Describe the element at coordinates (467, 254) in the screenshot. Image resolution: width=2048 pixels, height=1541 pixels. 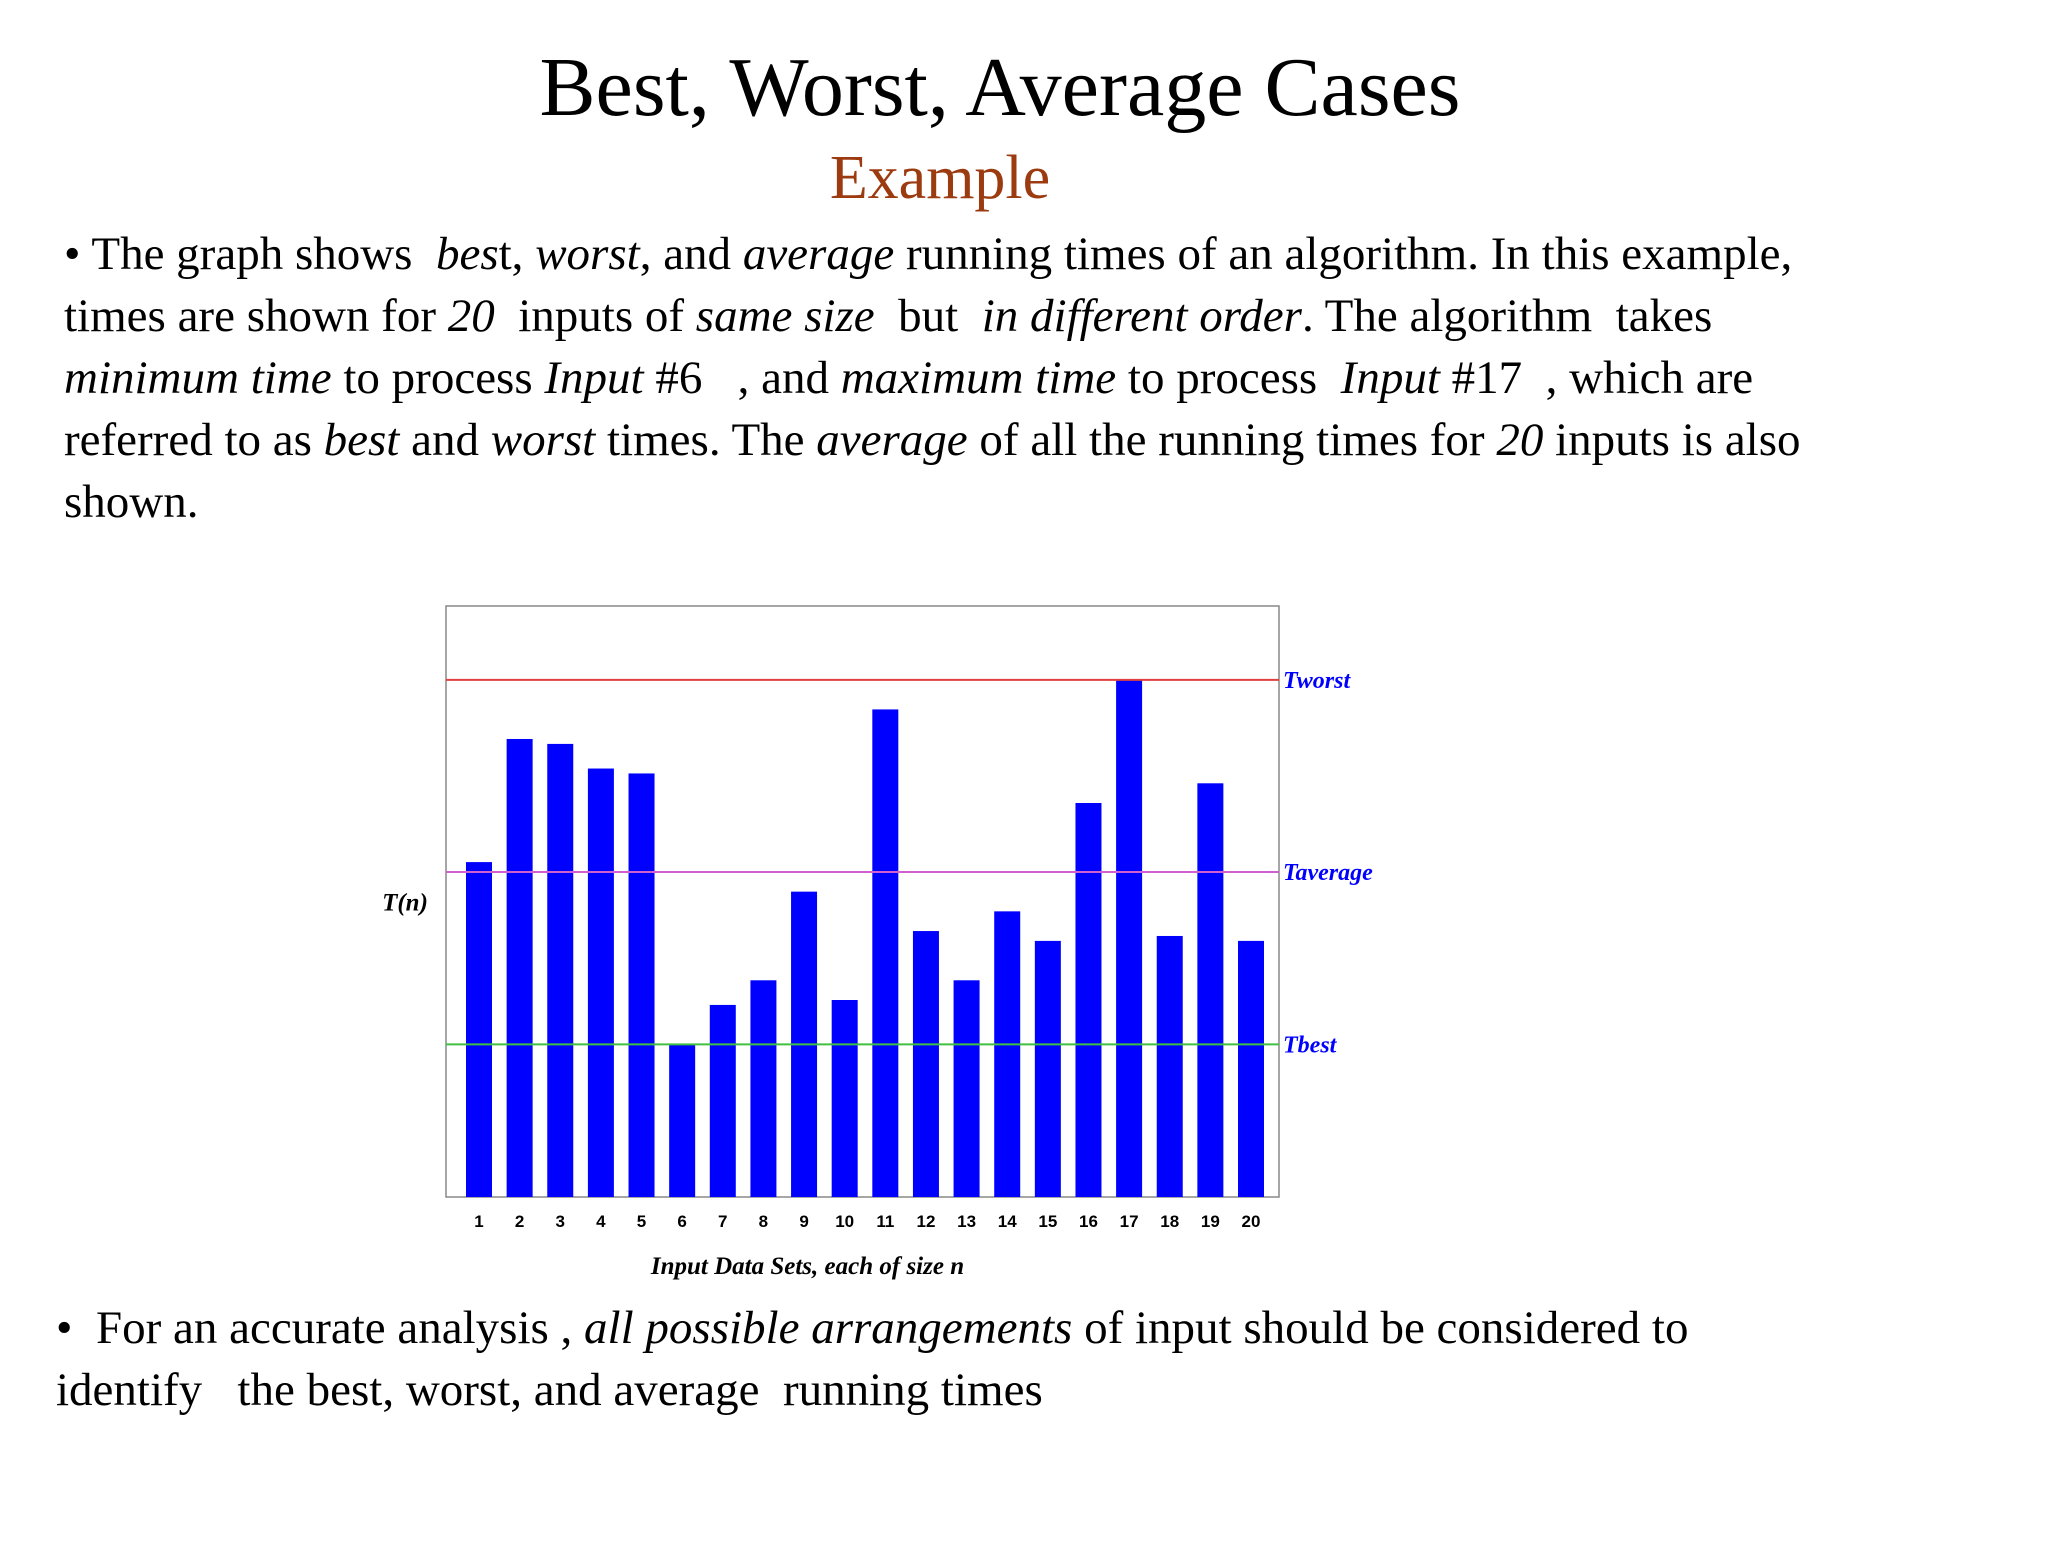
I see `emphasized-text: bes` at that location.